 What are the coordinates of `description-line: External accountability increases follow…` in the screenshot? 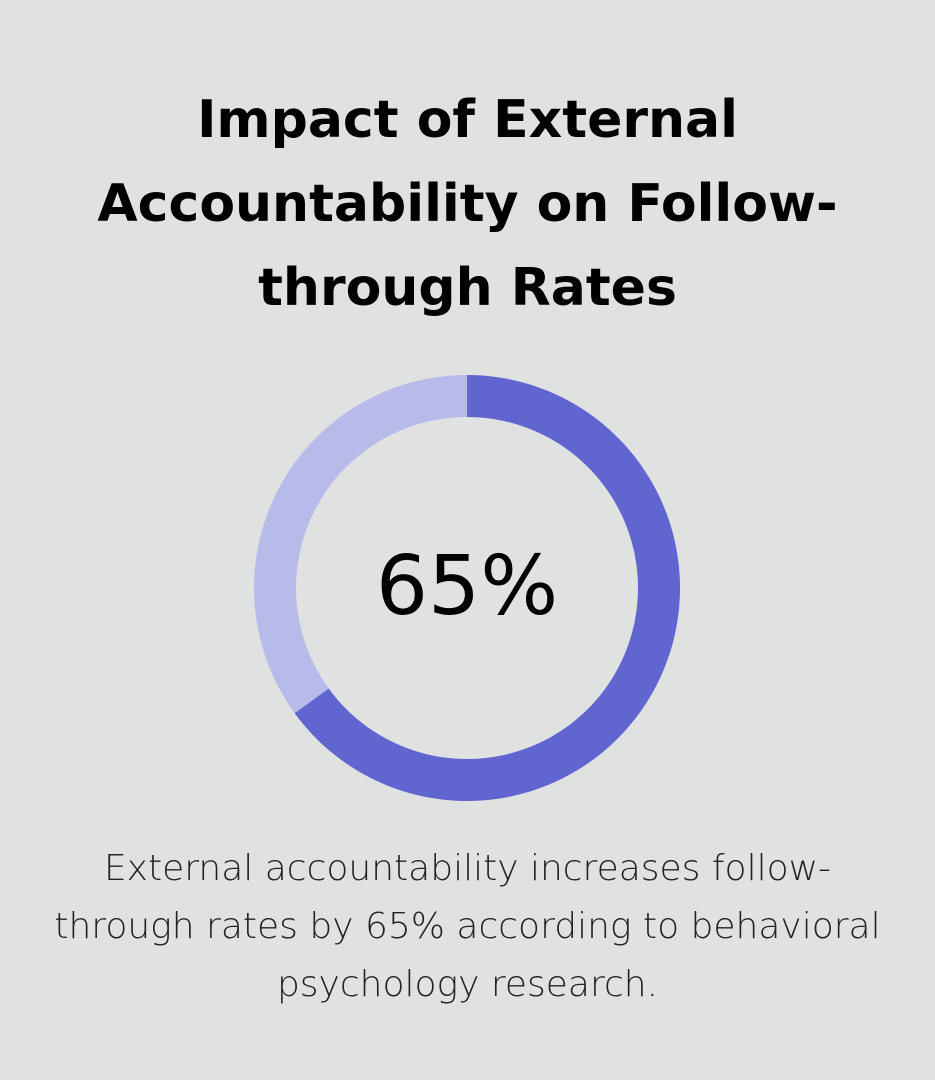 It's located at (467, 868).